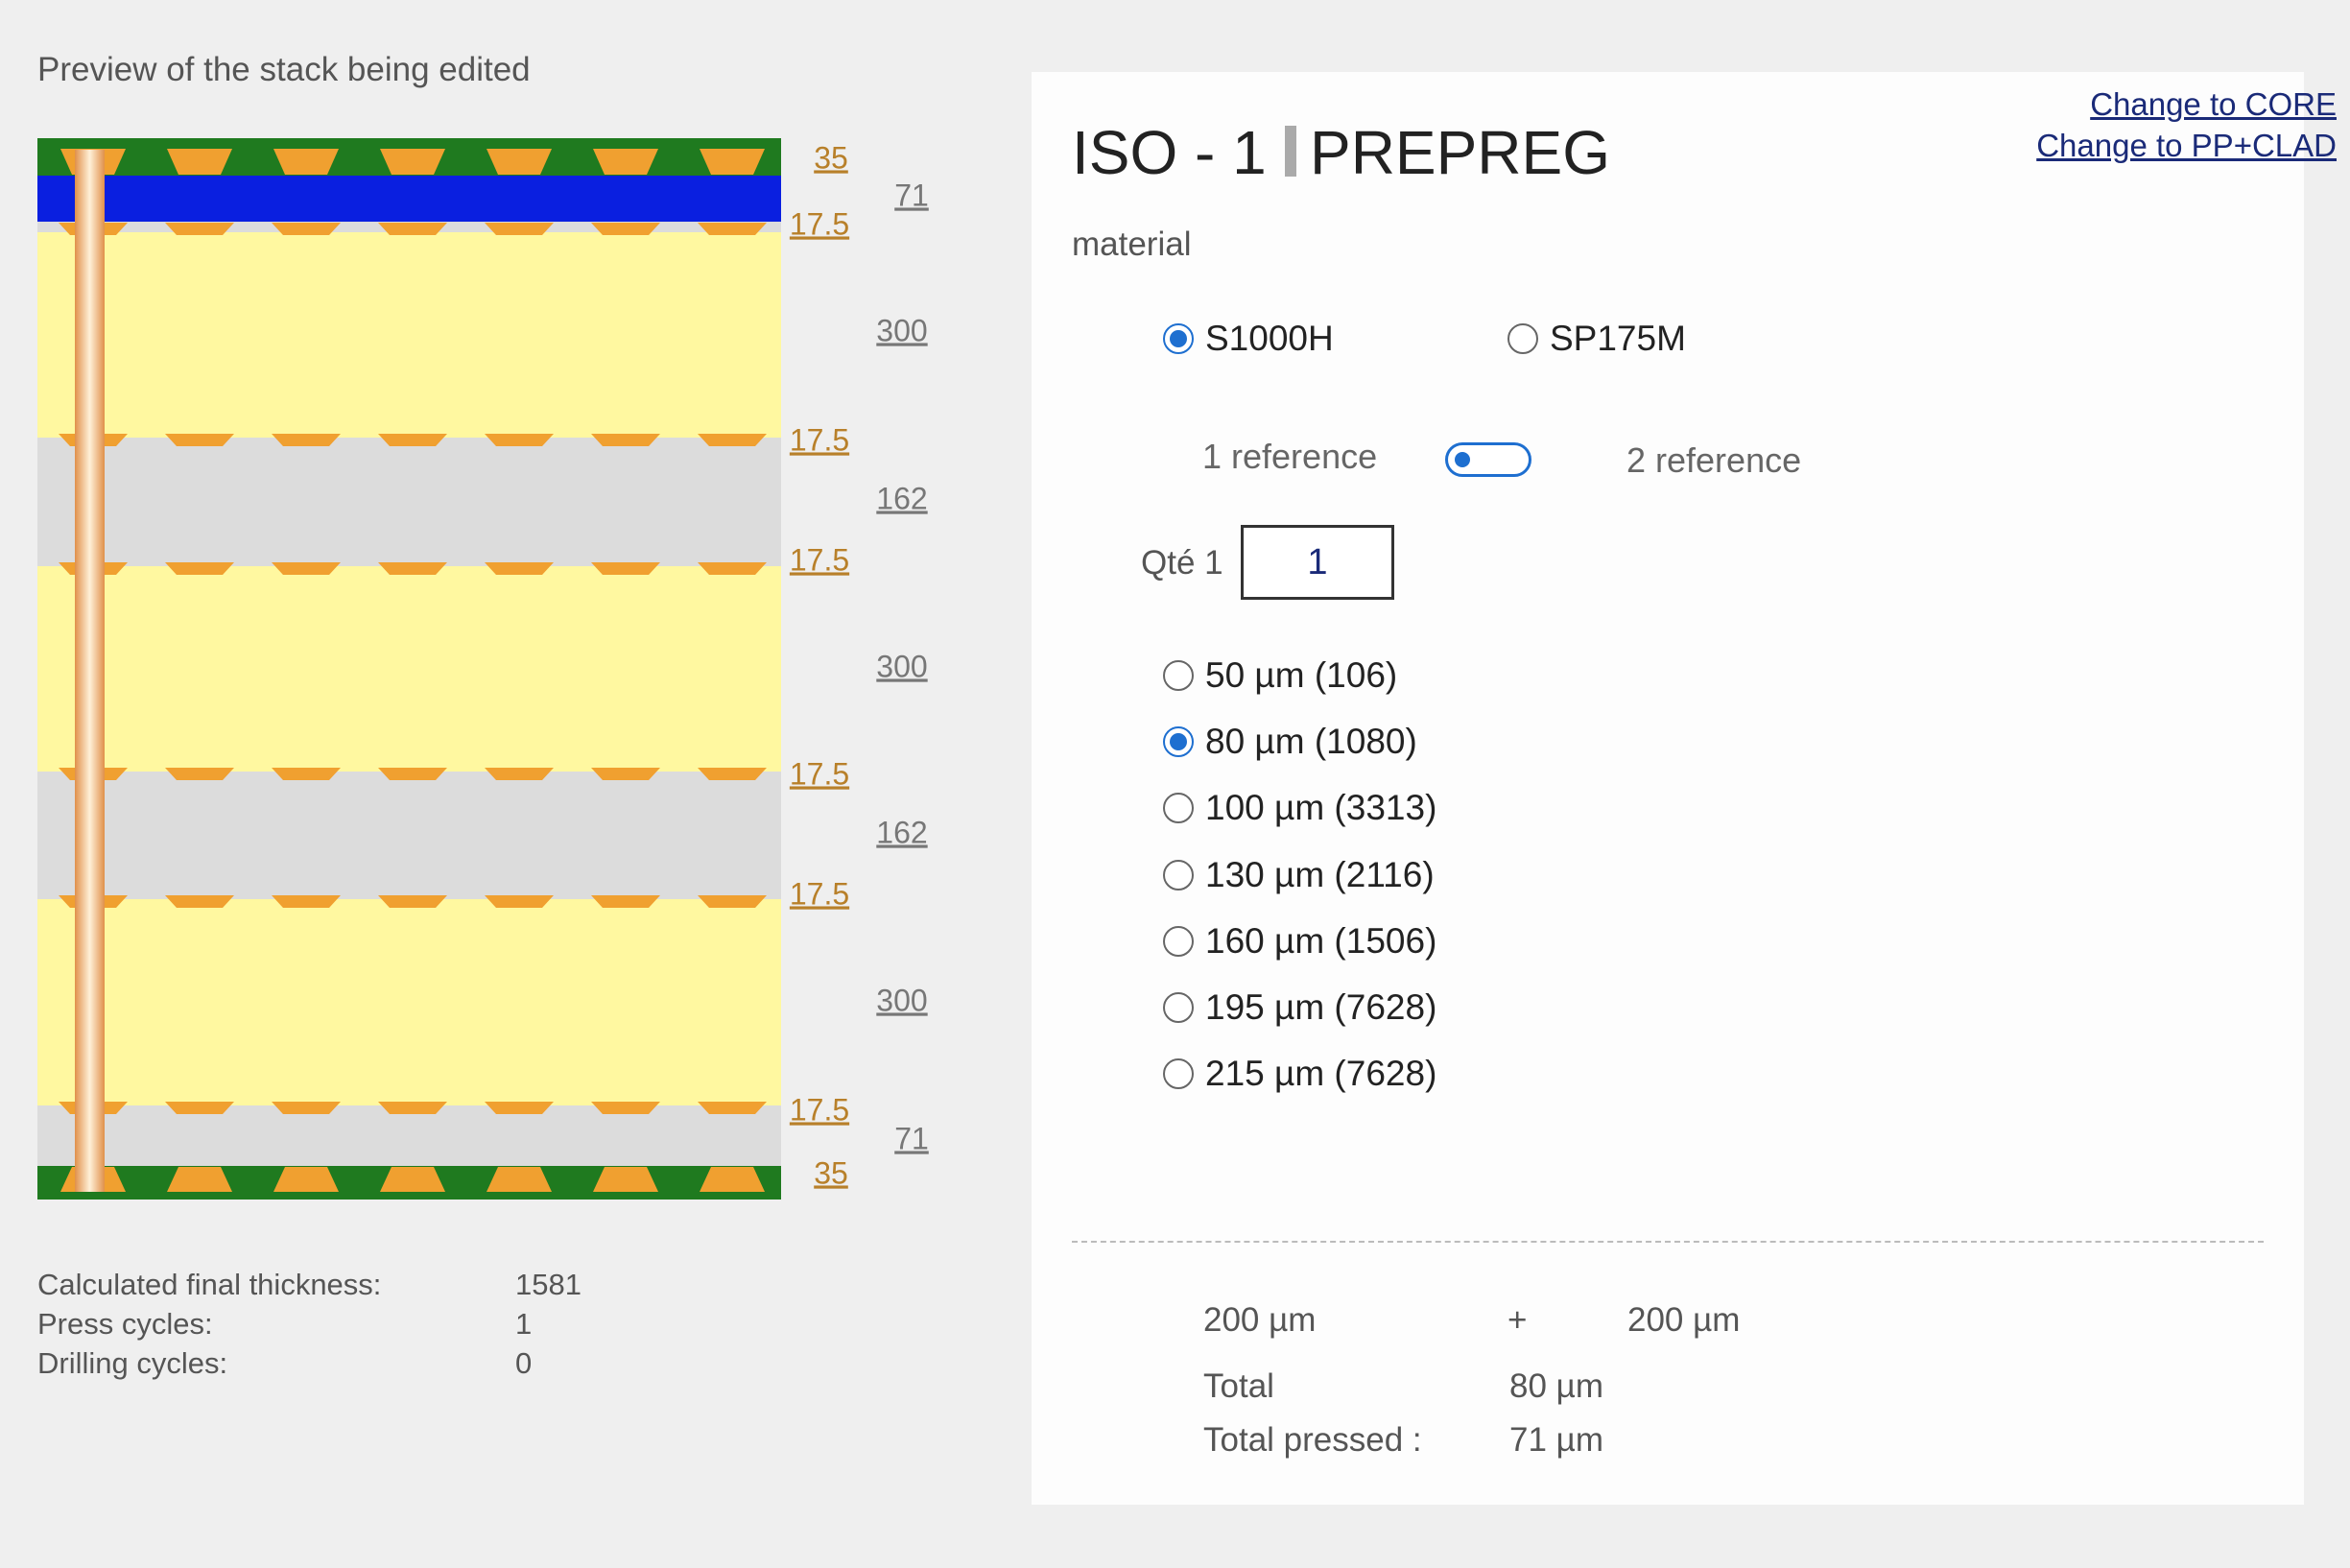 The width and height of the screenshot is (2350, 1568). Describe the element at coordinates (125, 1324) in the screenshot. I see `stat-label: Press cycles:` at that location.